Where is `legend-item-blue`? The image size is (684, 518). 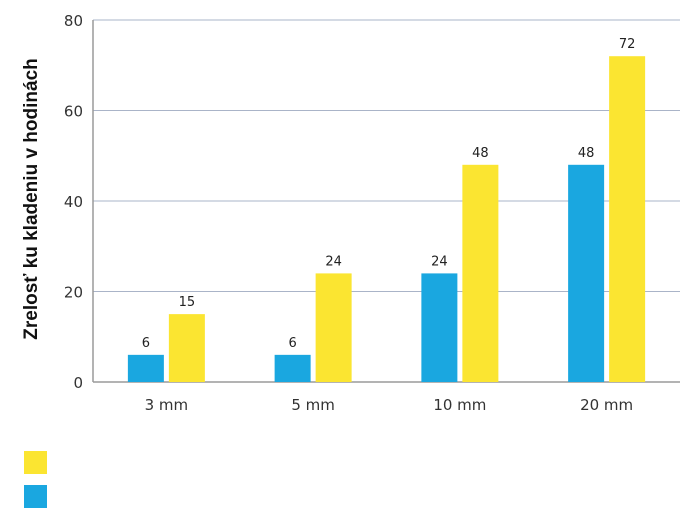
legend-item-blue is located at coordinates (39, 496).